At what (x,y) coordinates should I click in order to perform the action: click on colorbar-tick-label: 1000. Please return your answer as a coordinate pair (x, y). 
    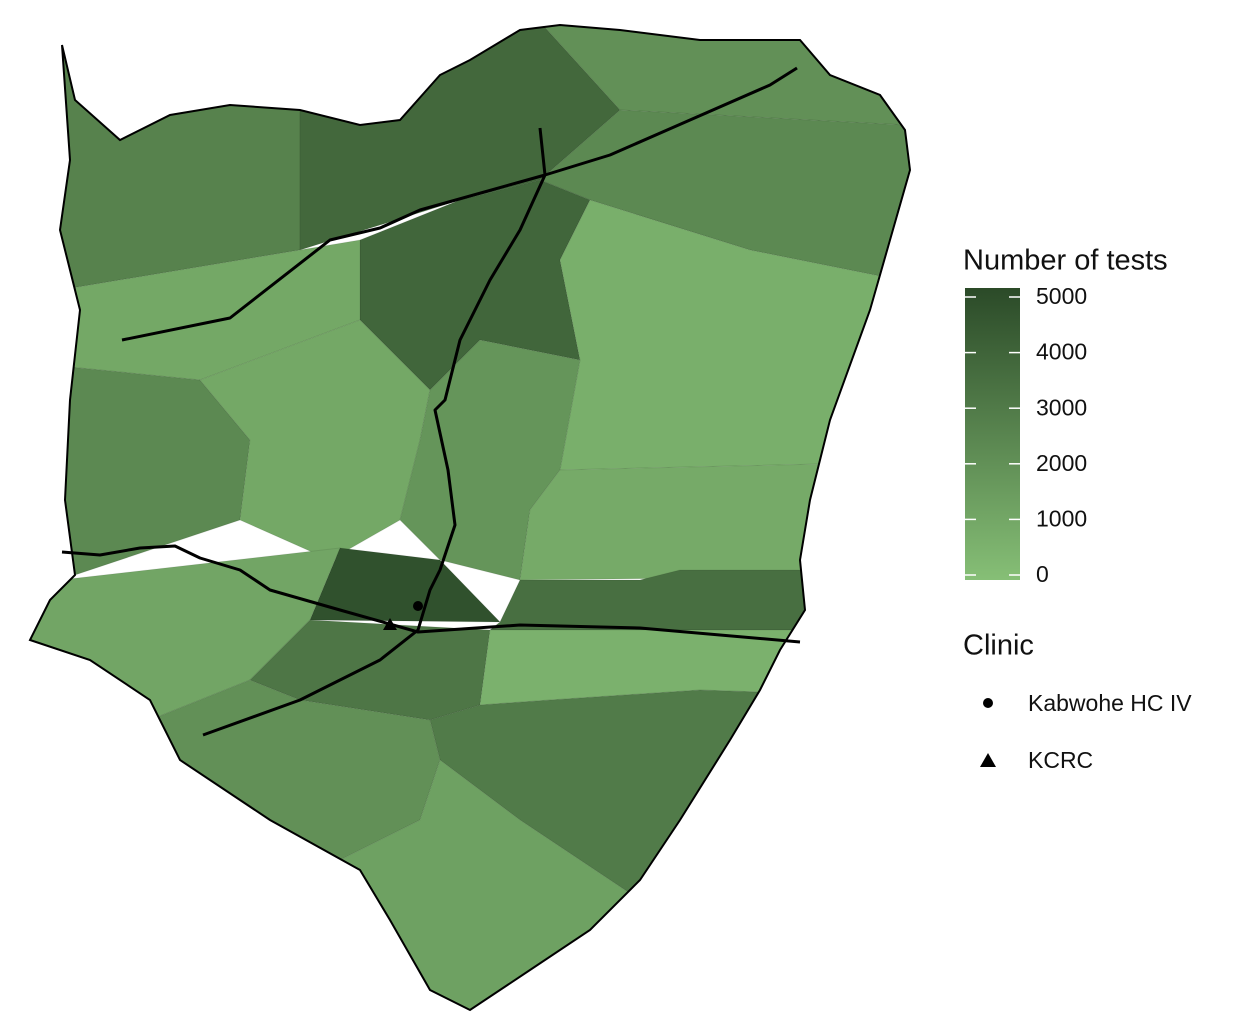
    Looking at the image, I should click on (1061, 518).